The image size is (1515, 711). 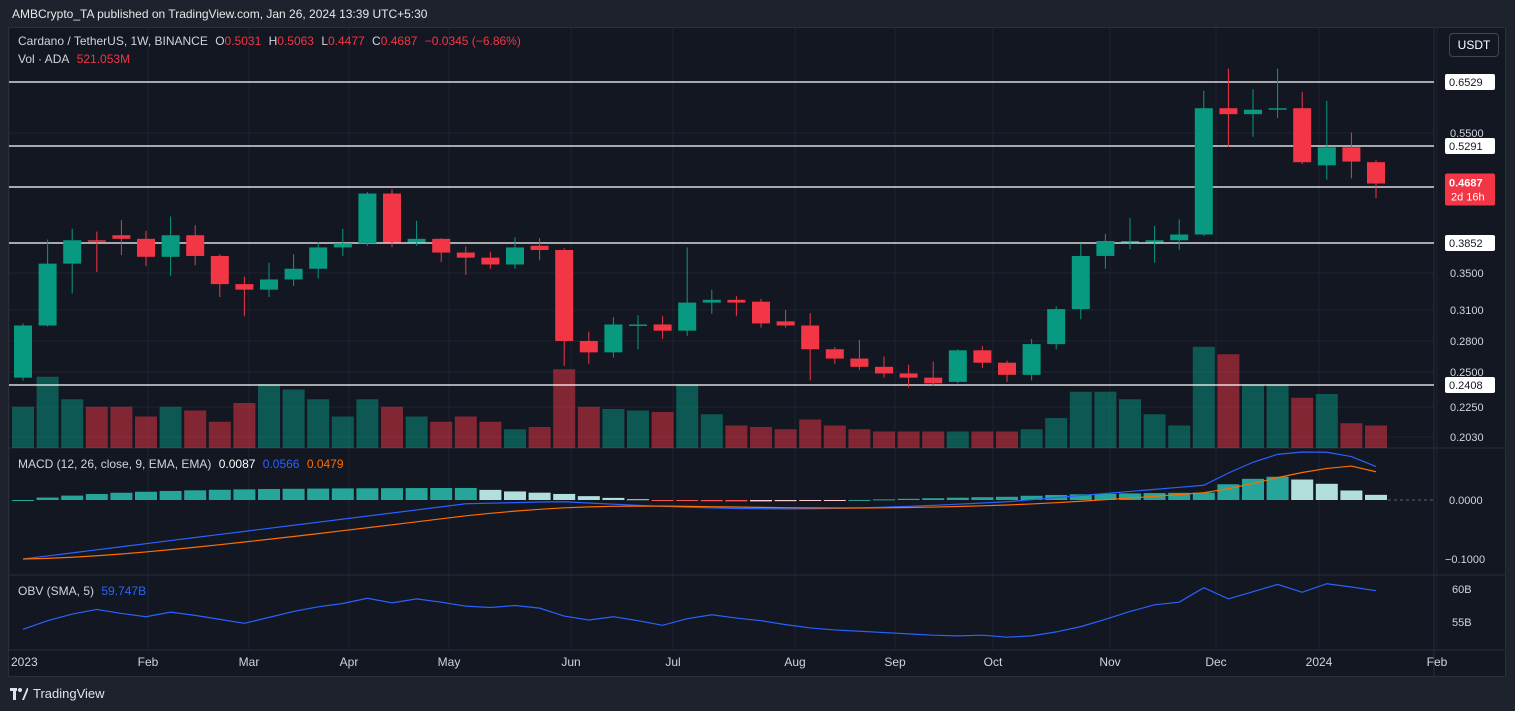 What do you see at coordinates (1466, 147) in the screenshot?
I see `level-label: 0.5291` at bounding box center [1466, 147].